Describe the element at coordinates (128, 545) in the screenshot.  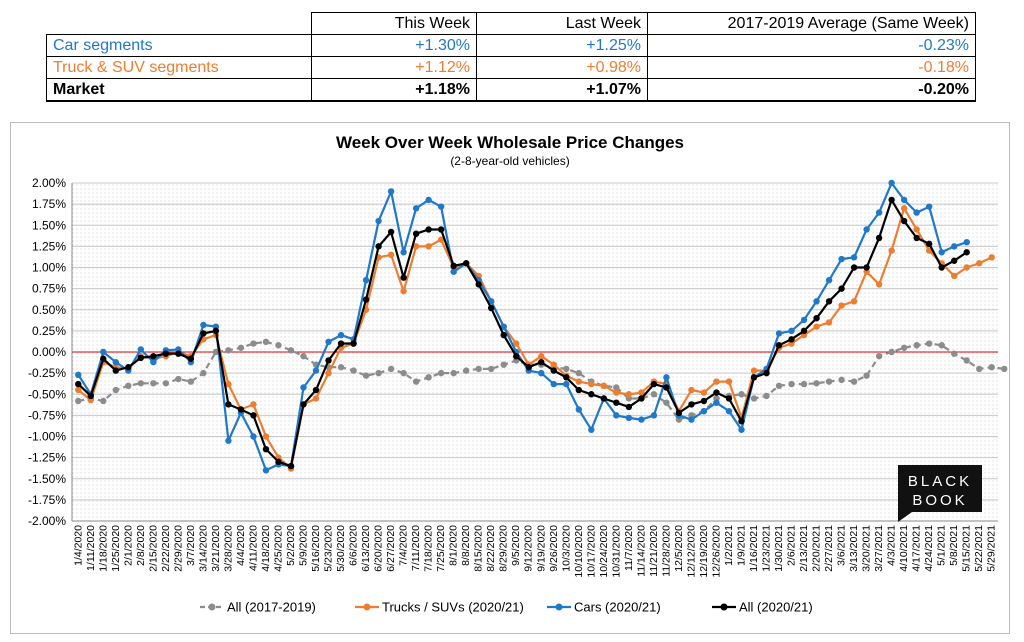
I see `x-tick-label: 2/1/2020` at that location.